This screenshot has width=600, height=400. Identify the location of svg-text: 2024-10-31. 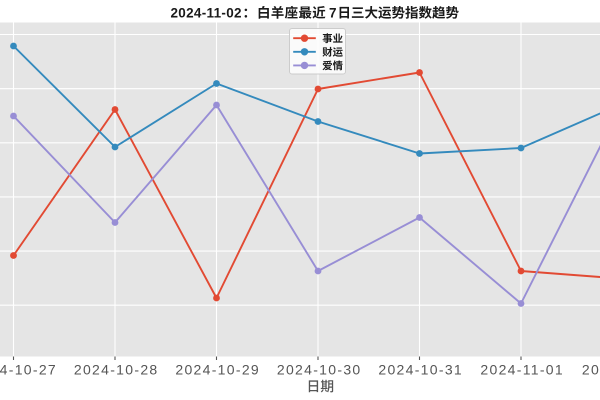
(420, 370).